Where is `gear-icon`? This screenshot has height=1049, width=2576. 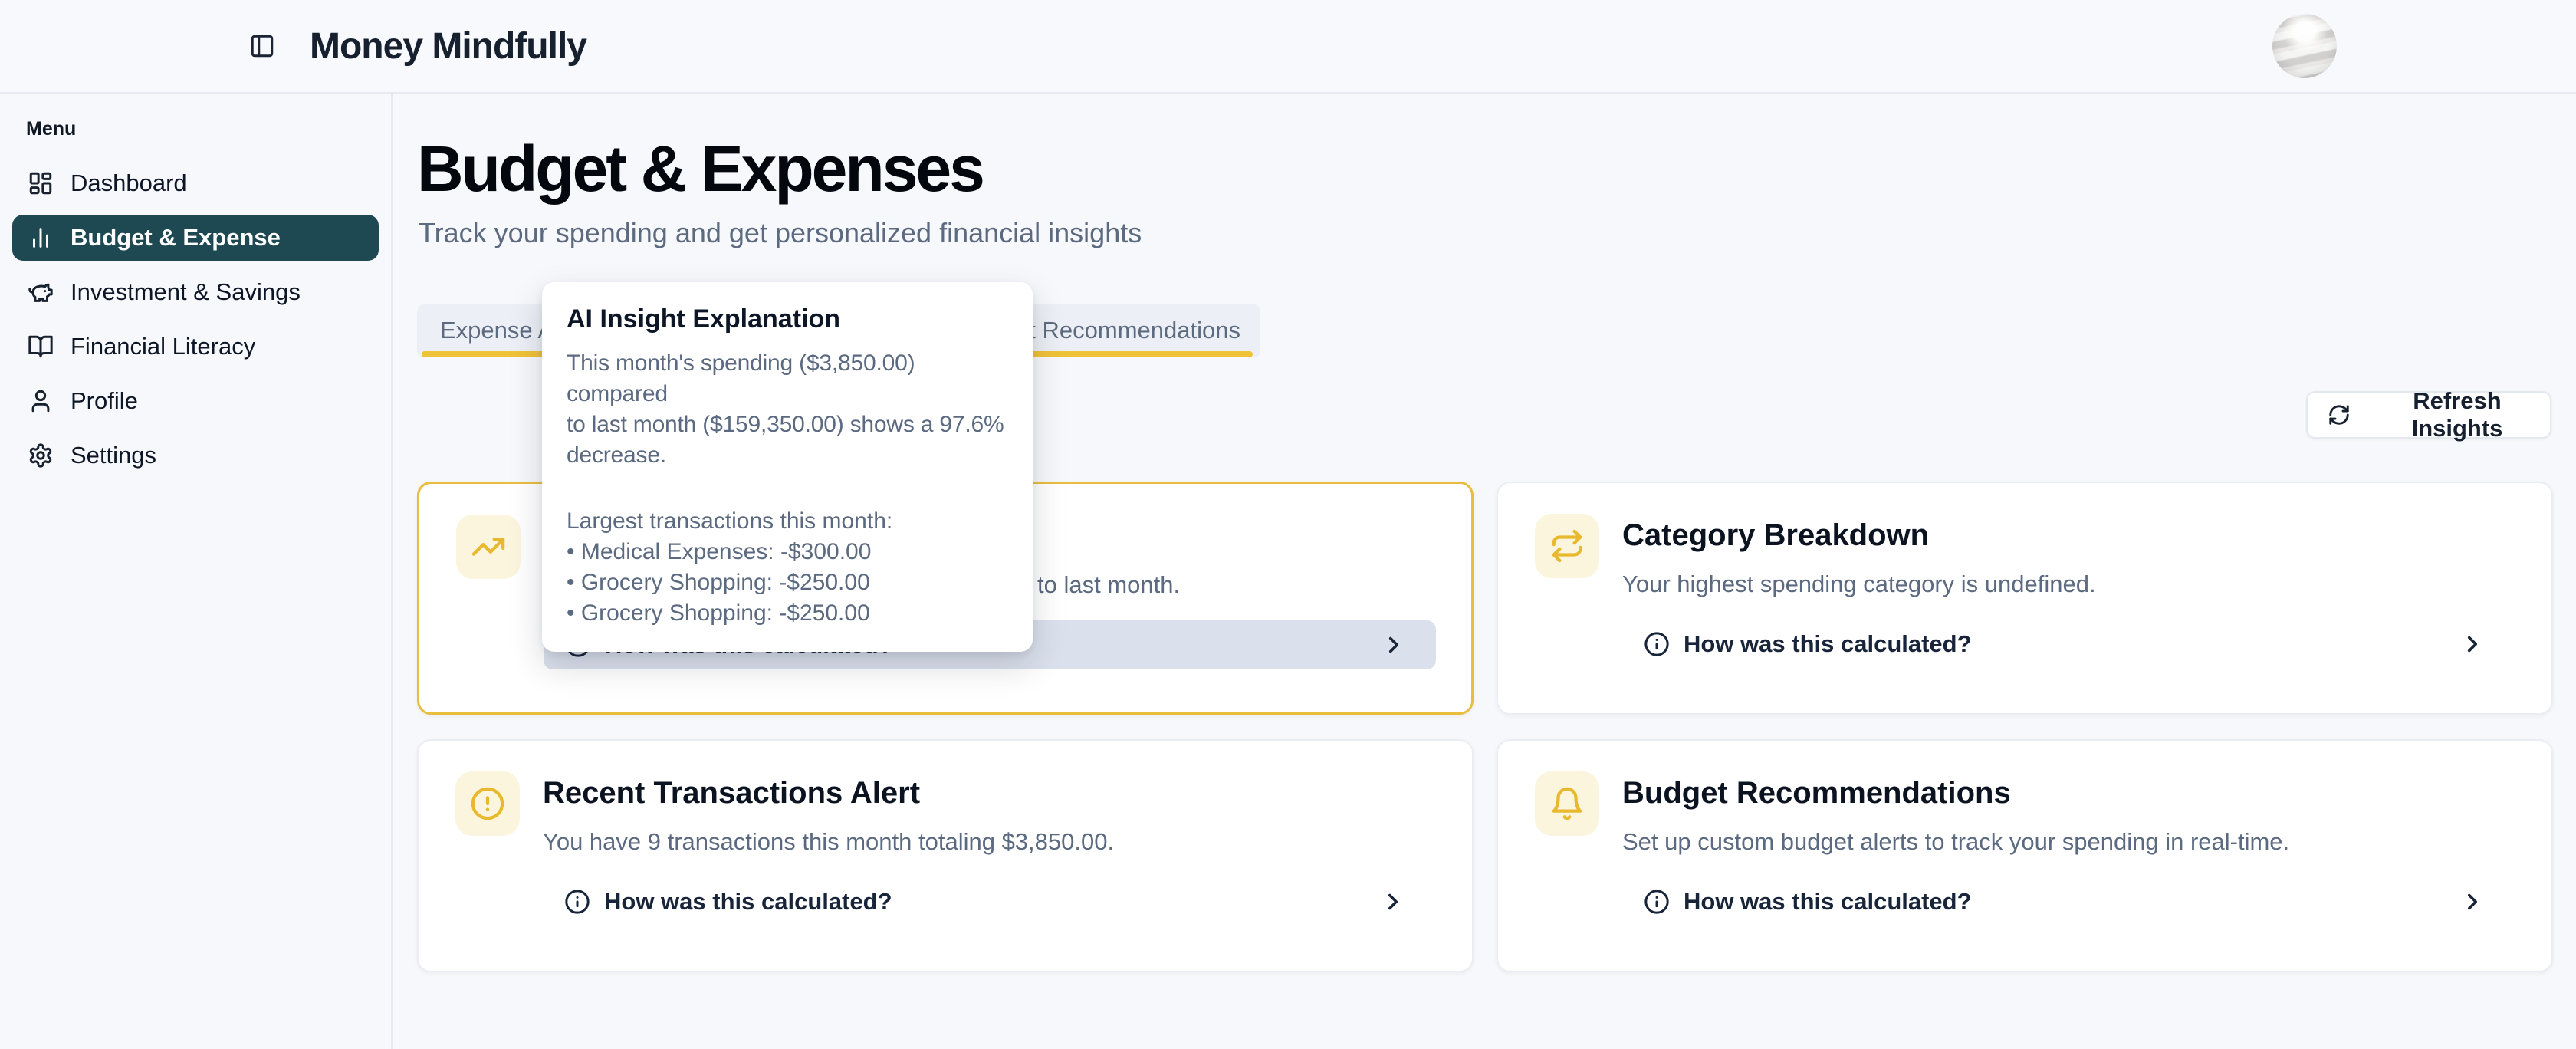
gear-icon is located at coordinates (41, 455).